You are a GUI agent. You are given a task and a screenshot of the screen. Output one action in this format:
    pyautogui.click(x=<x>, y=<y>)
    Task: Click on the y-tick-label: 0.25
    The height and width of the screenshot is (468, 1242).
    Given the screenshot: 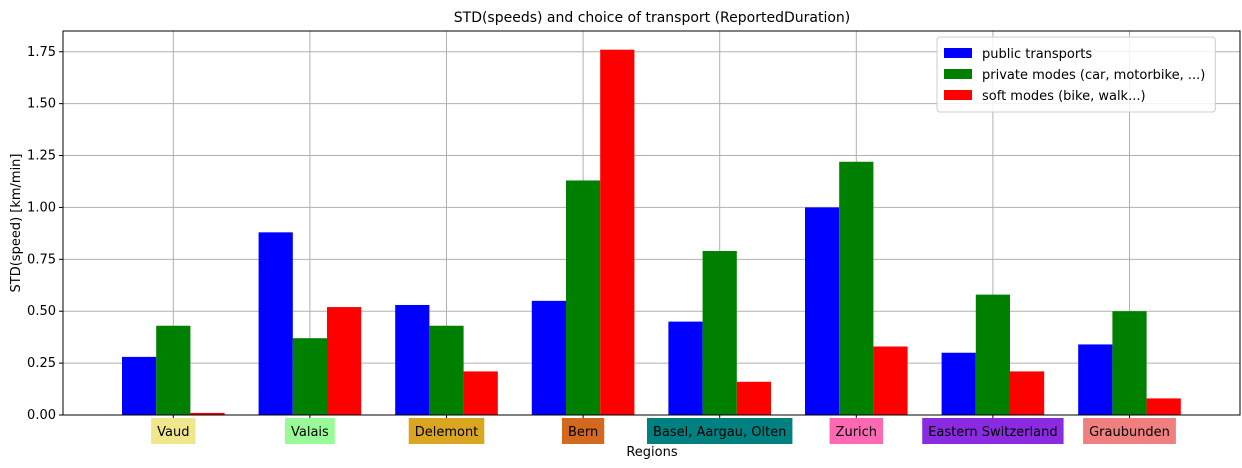 What is the action you would take?
    pyautogui.click(x=41, y=363)
    